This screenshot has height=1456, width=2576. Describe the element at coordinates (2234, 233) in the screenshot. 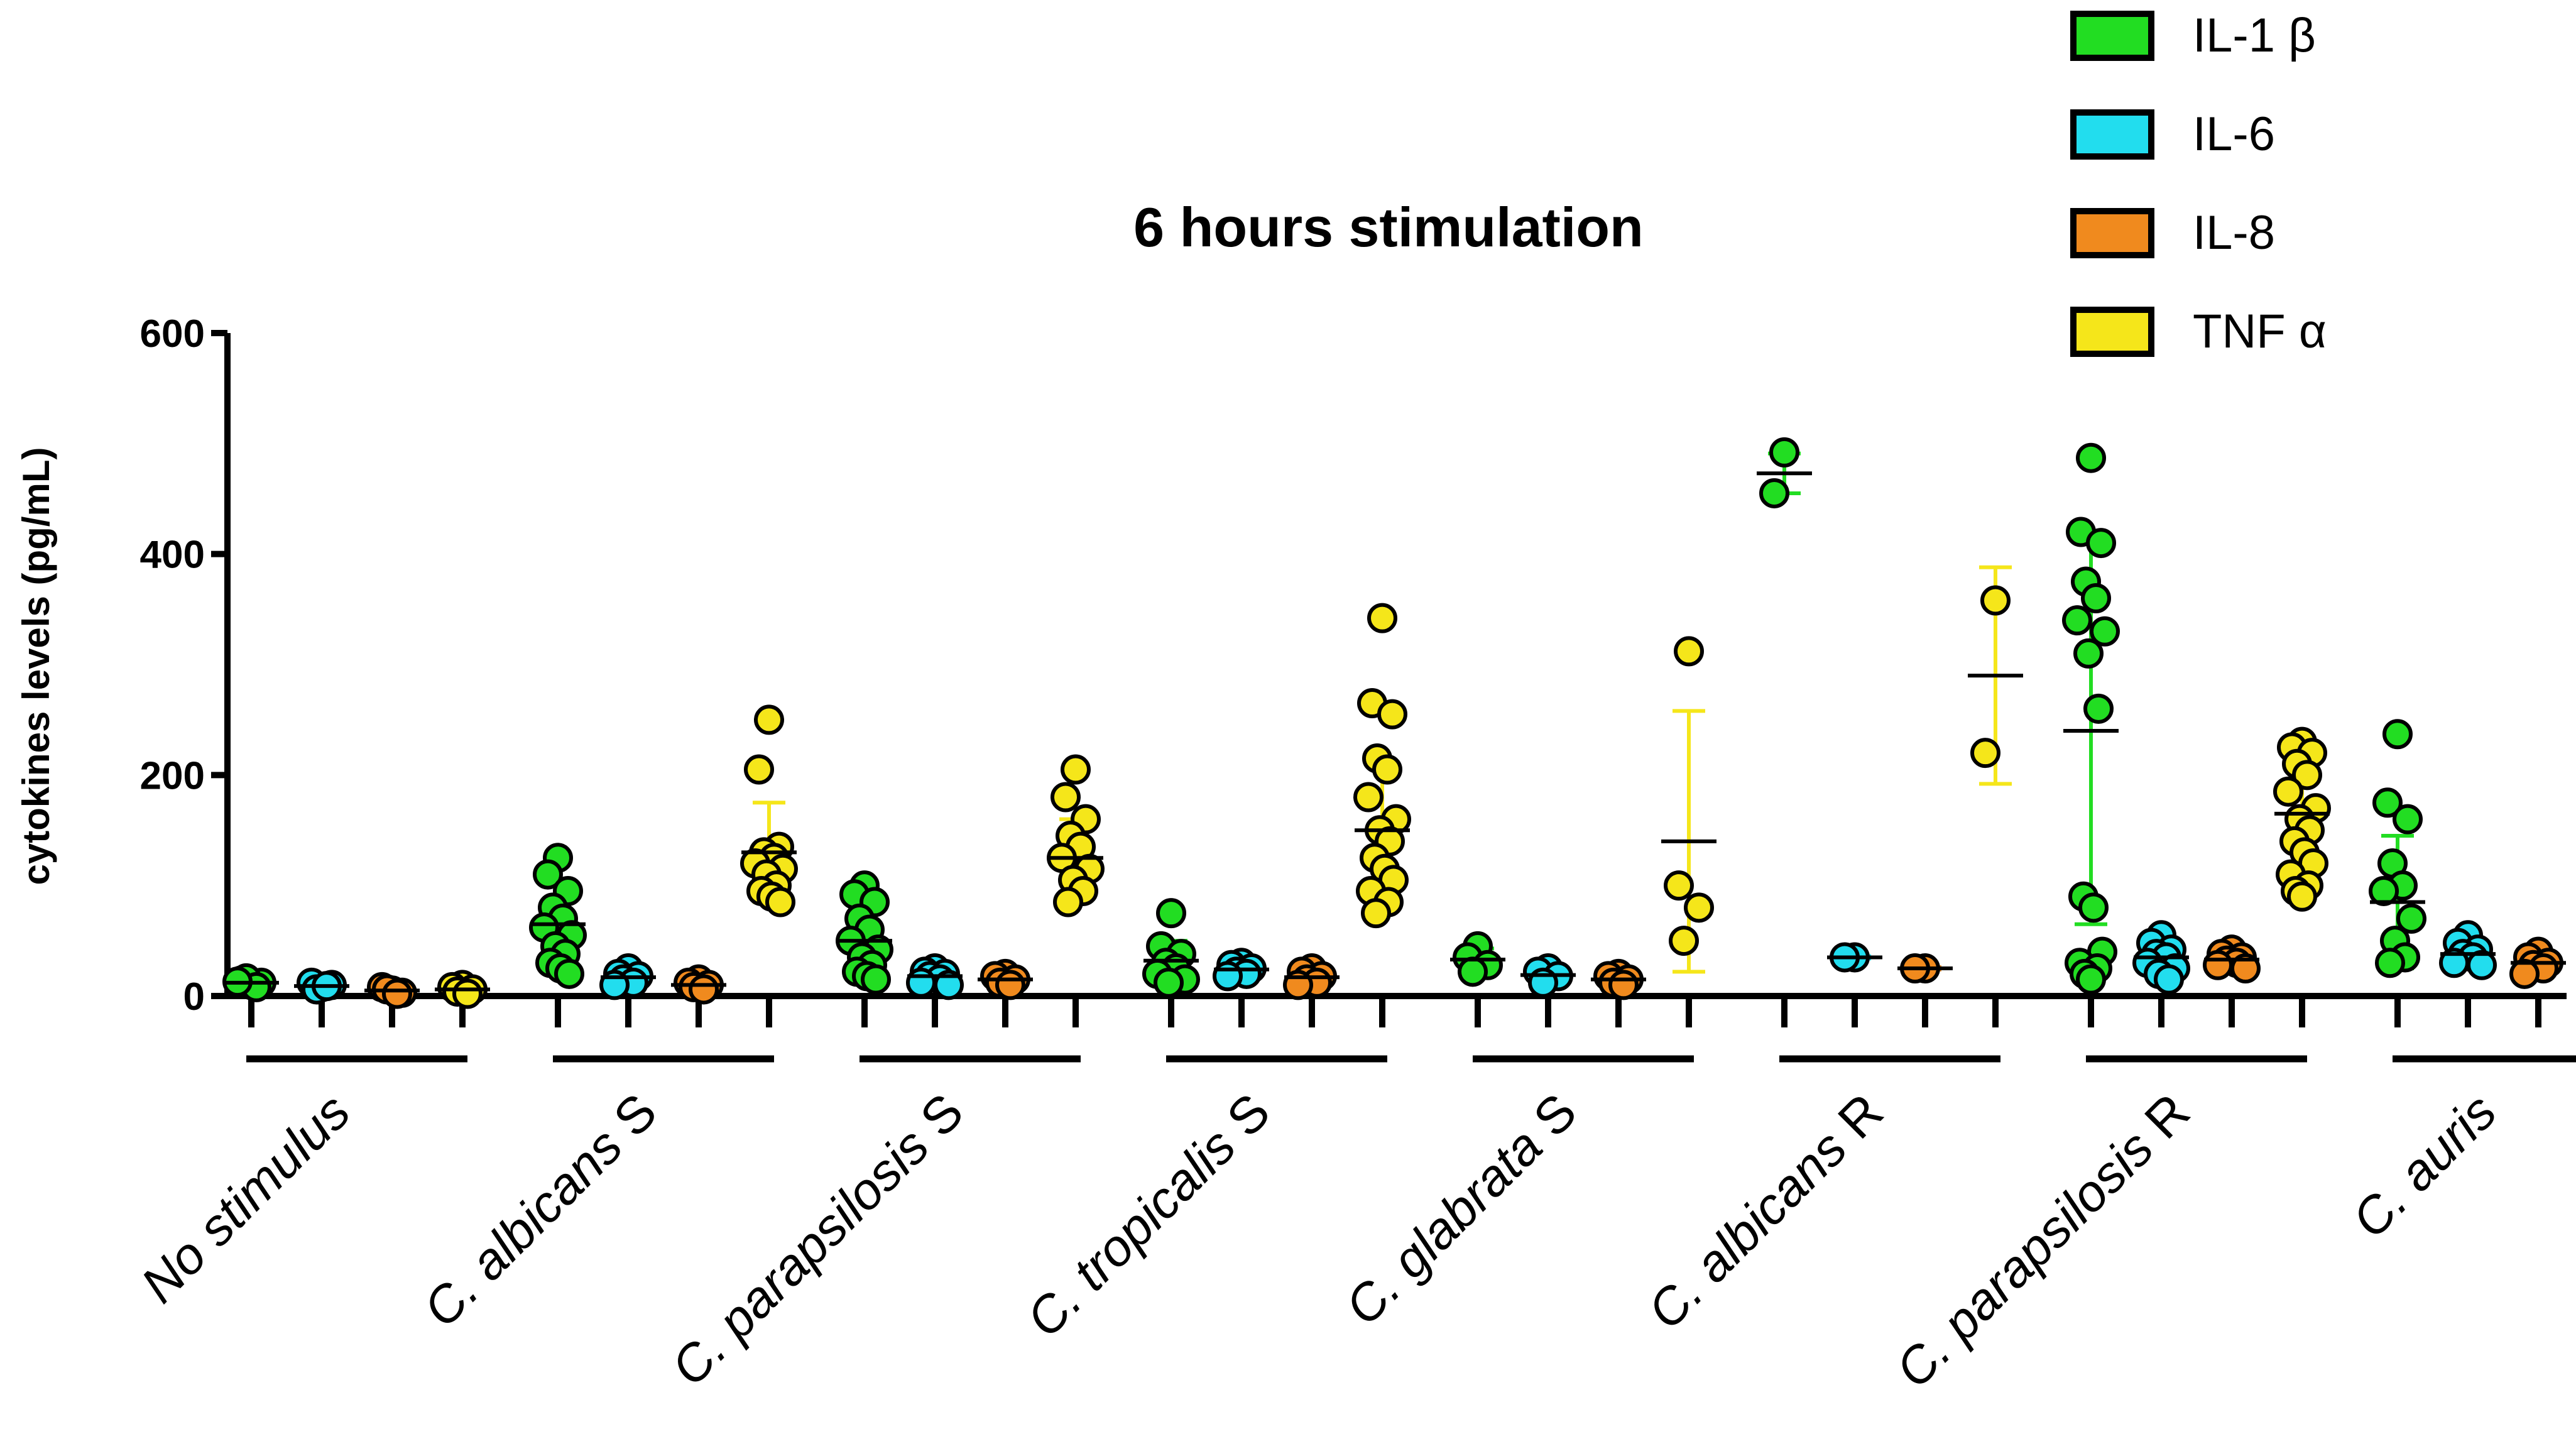

I see `legend-label: IL-8` at that location.